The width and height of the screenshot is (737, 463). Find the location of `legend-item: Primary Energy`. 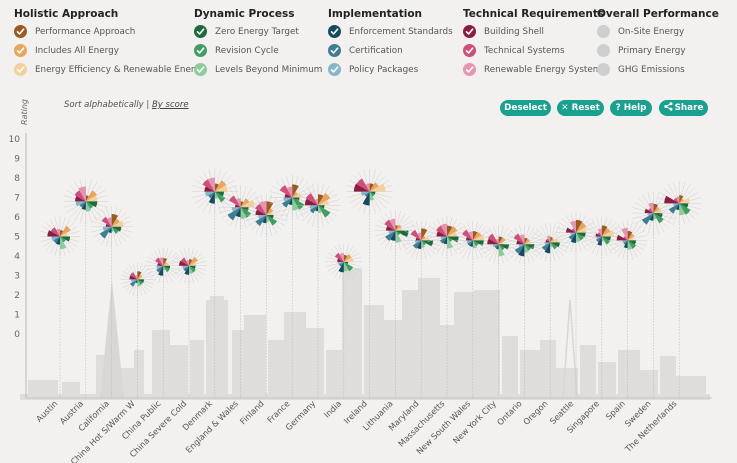

legend-item: Primary Energy is located at coordinates (658, 50).